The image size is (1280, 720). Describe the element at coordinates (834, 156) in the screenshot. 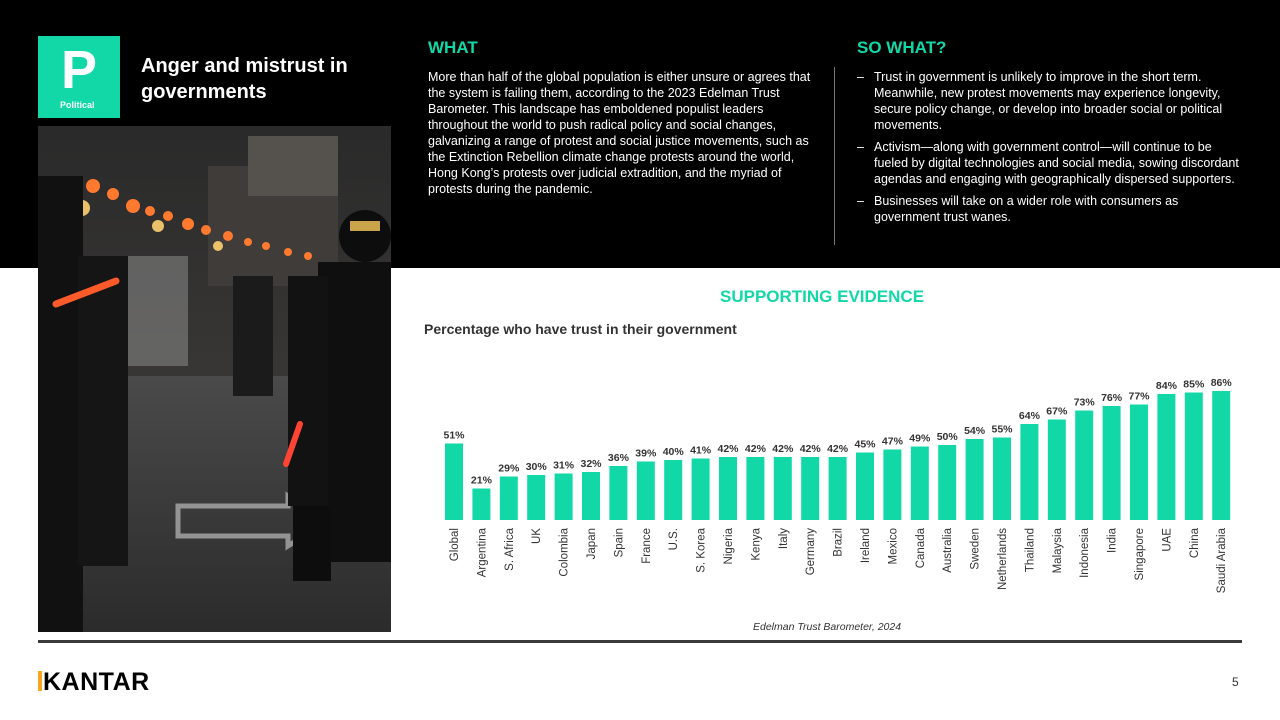

I see `column-divider` at that location.